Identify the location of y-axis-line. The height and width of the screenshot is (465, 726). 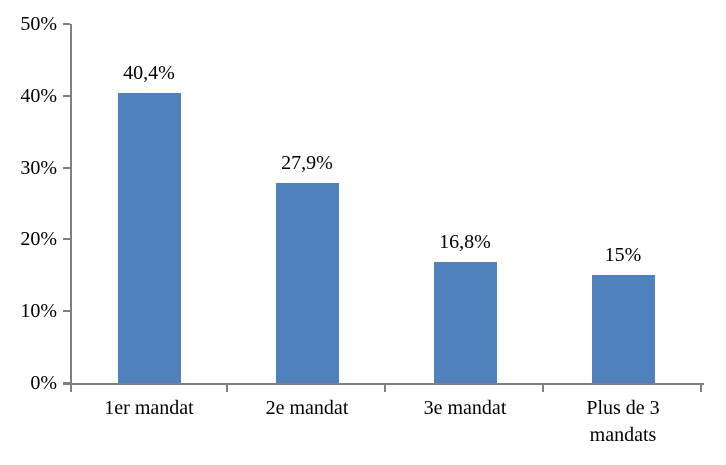
(71, 207).